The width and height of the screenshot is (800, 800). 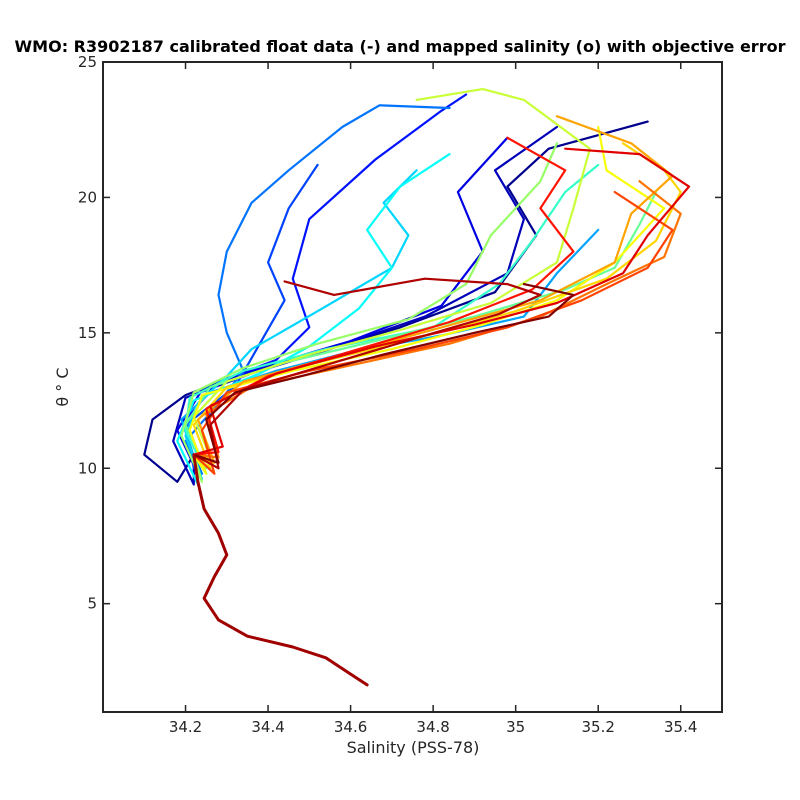 I want to click on x-tick-label: 35.4, so click(x=680, y=727).